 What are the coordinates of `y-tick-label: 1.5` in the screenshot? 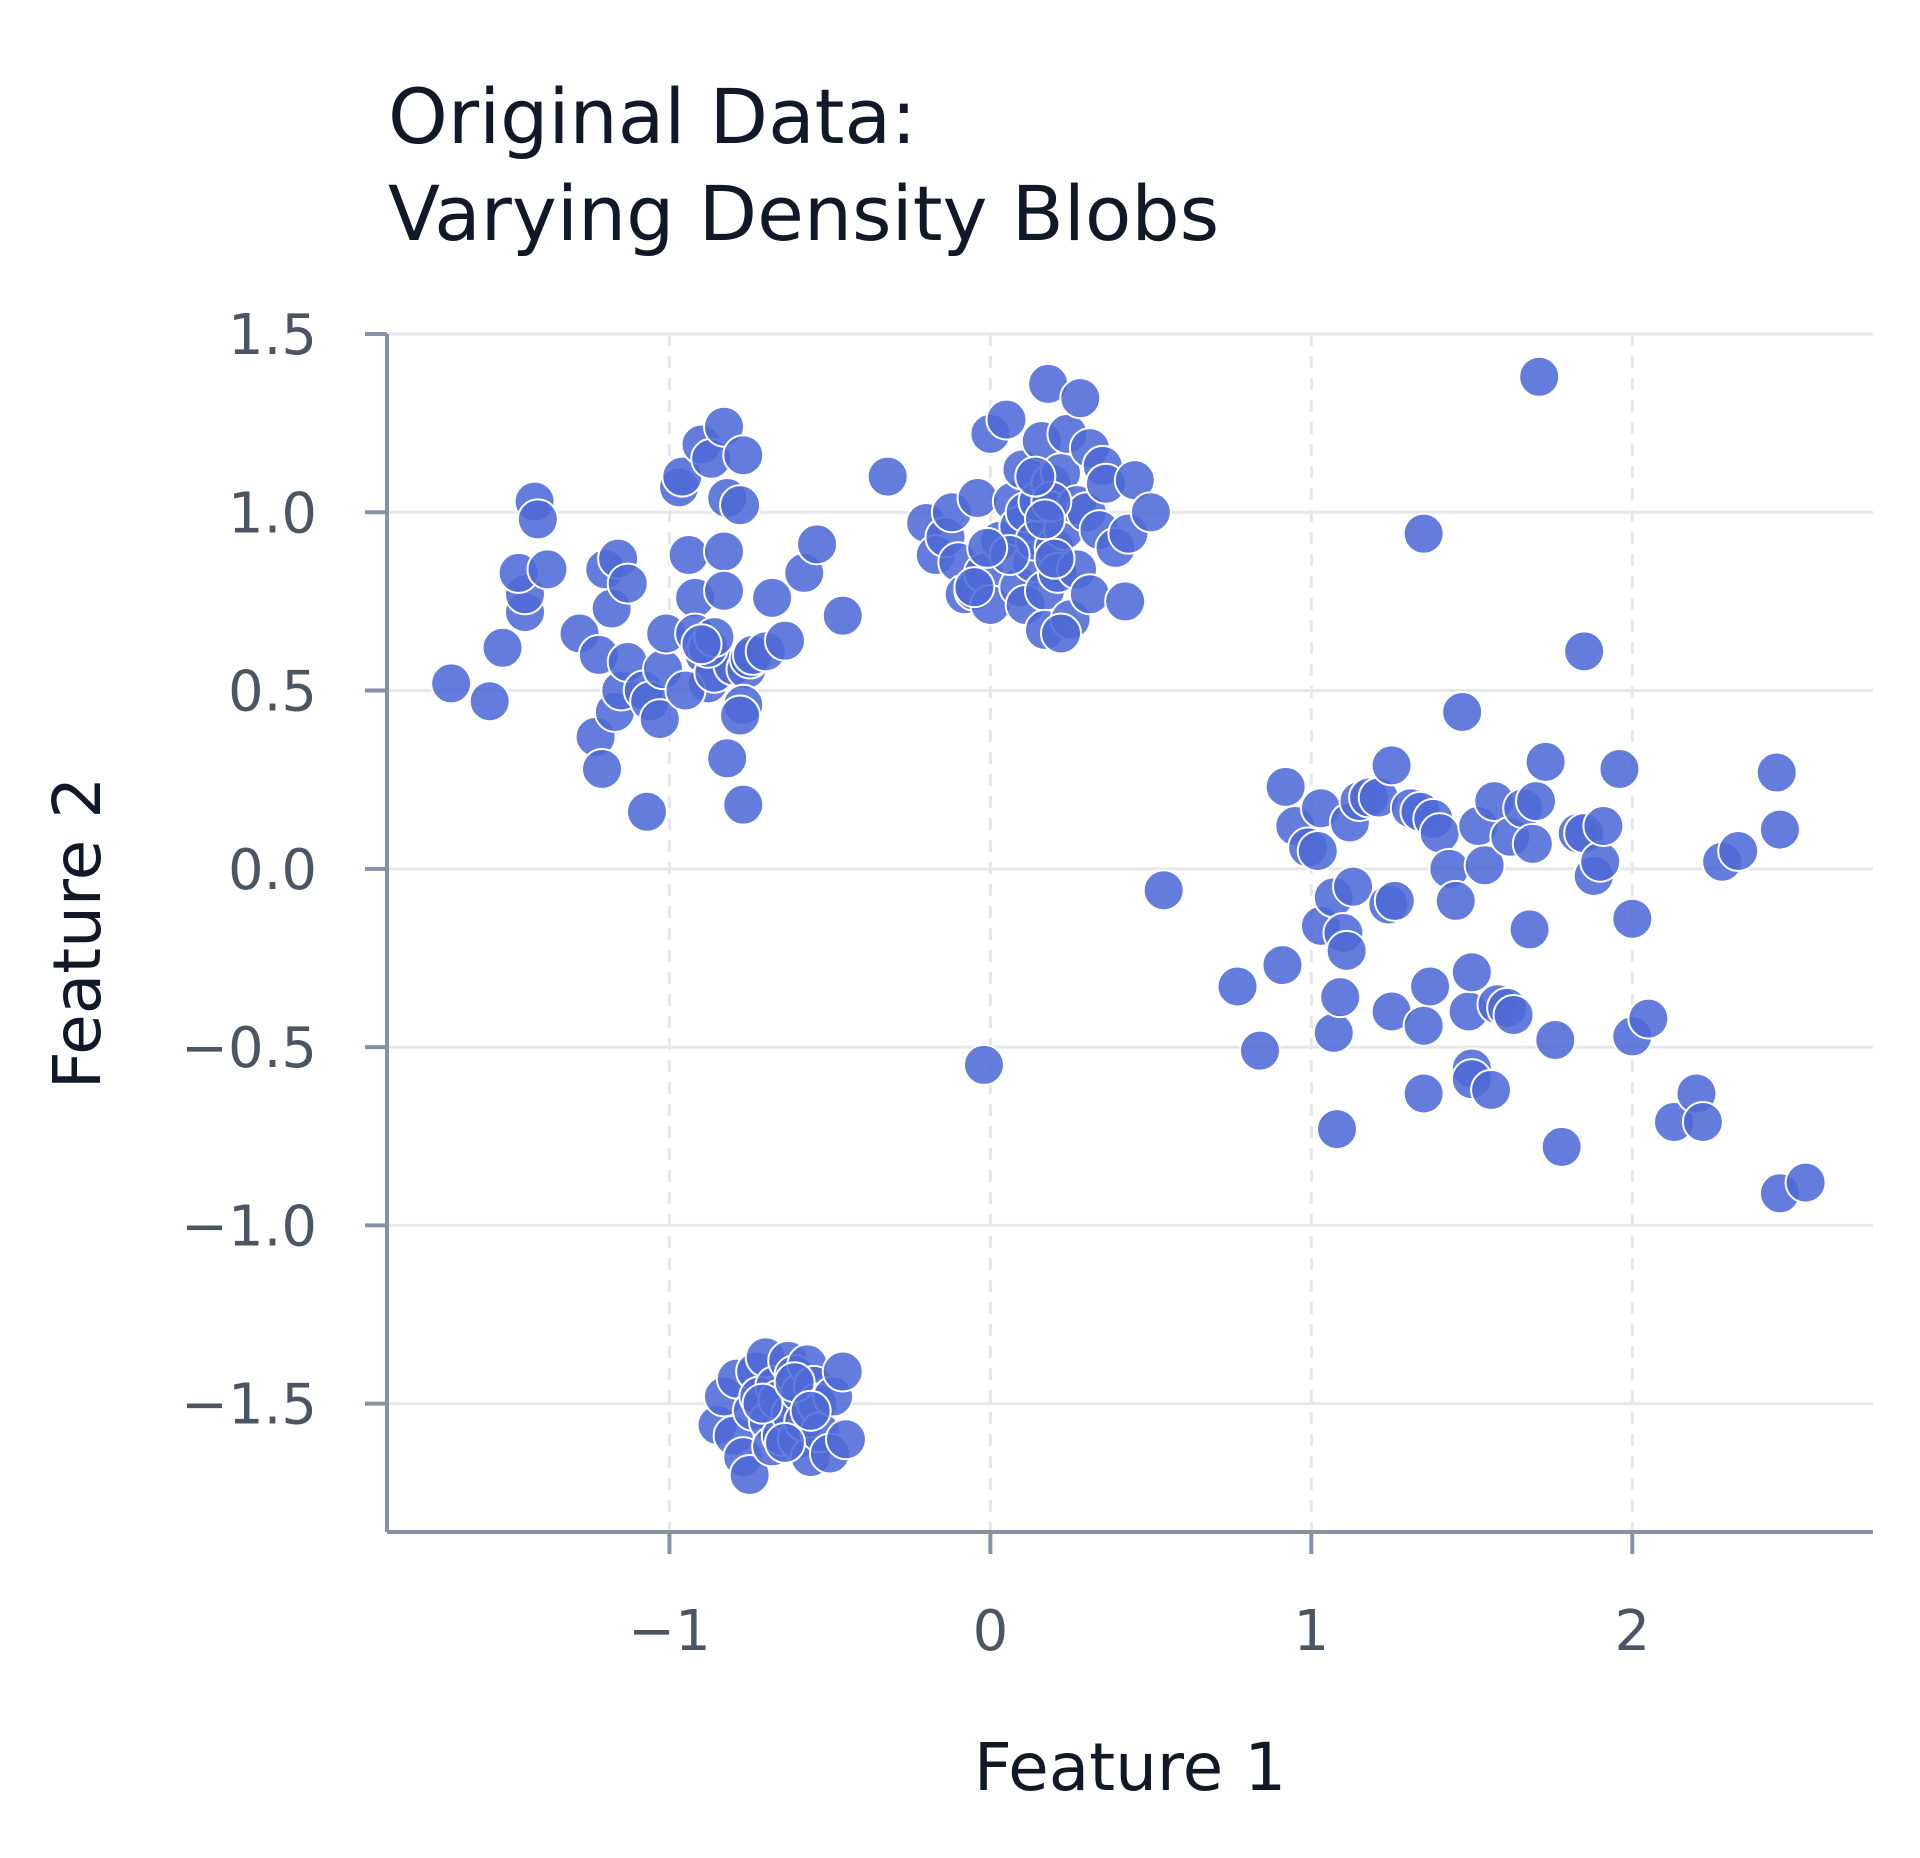 It's located at (272, 335).